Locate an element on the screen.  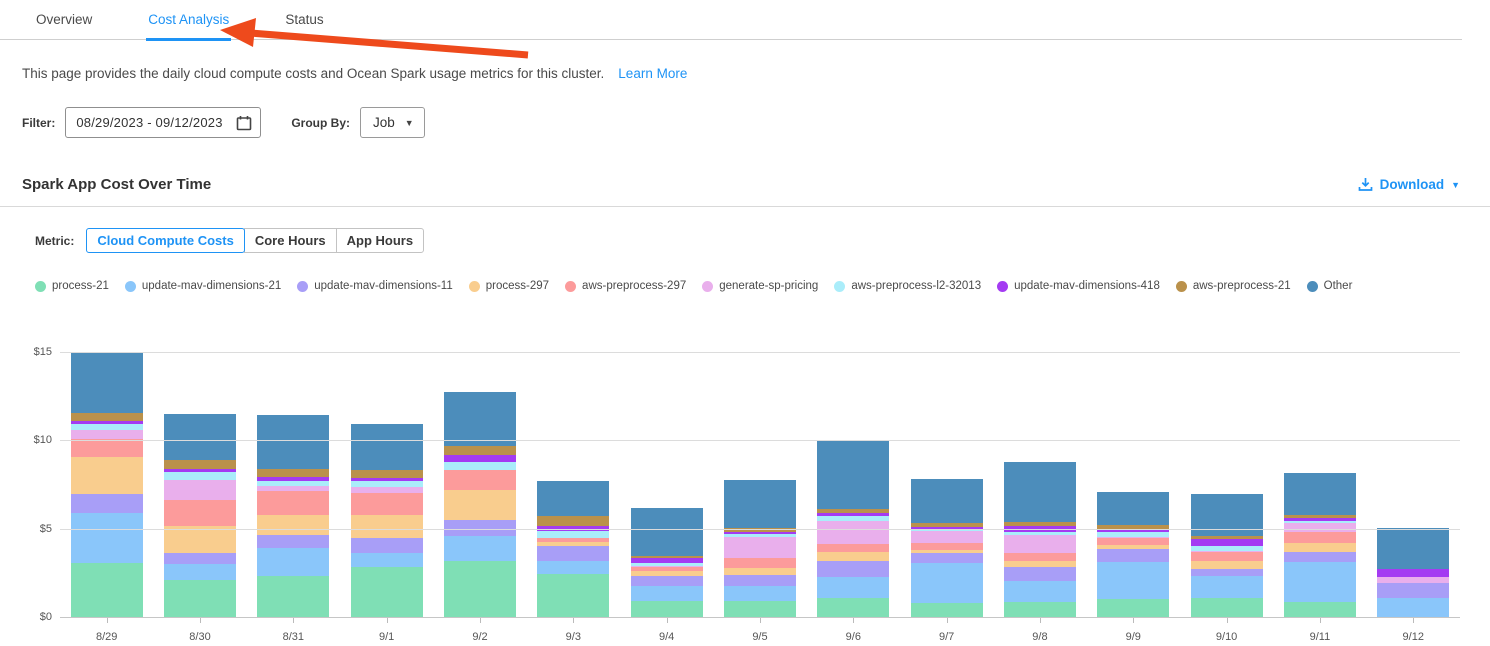
bar-9/9 is located at coordinates (1133, 554).